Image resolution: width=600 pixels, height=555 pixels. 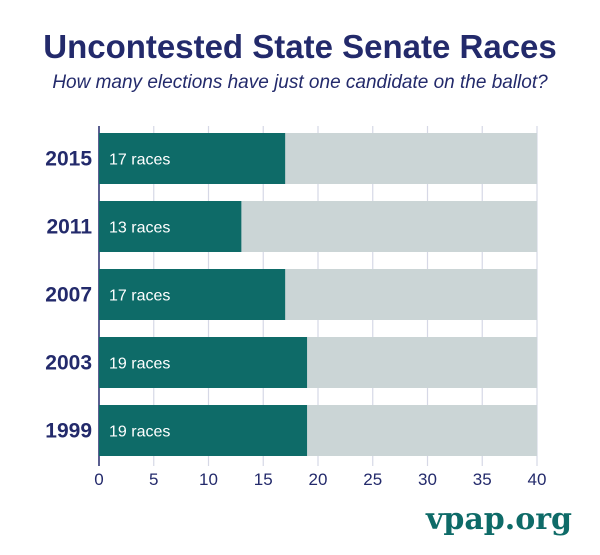 I want to click on x-tick-label: 25, so click(x=372, y=479).